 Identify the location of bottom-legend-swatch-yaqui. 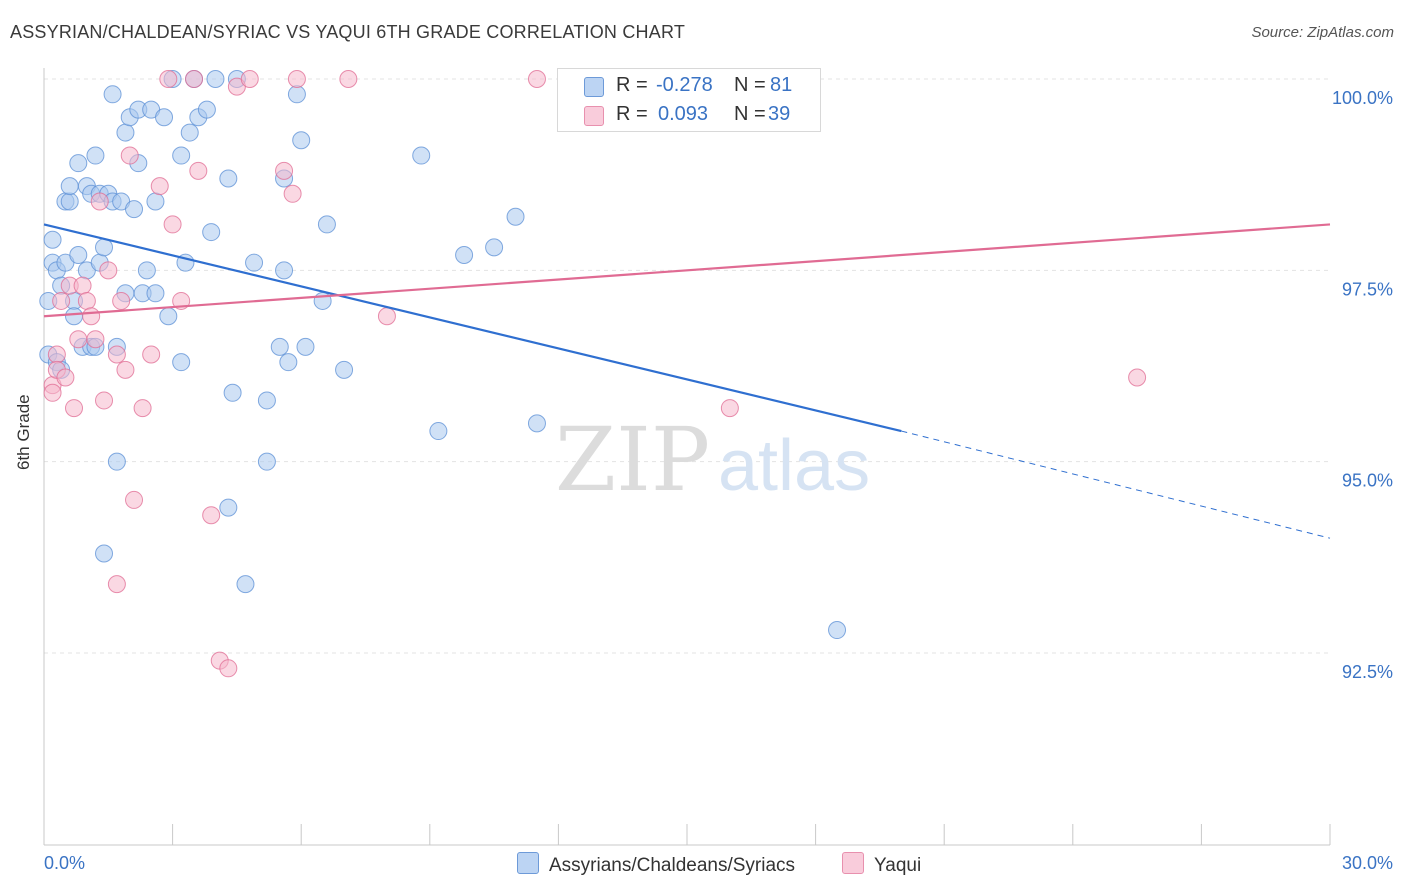
(853, 863).